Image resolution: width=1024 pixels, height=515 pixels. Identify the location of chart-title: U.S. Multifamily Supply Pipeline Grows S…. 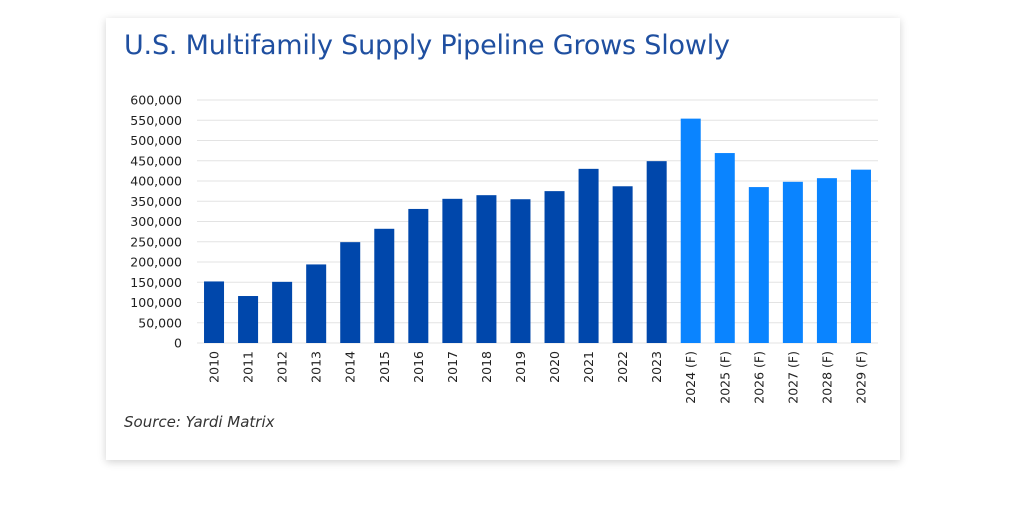
(427, 45).